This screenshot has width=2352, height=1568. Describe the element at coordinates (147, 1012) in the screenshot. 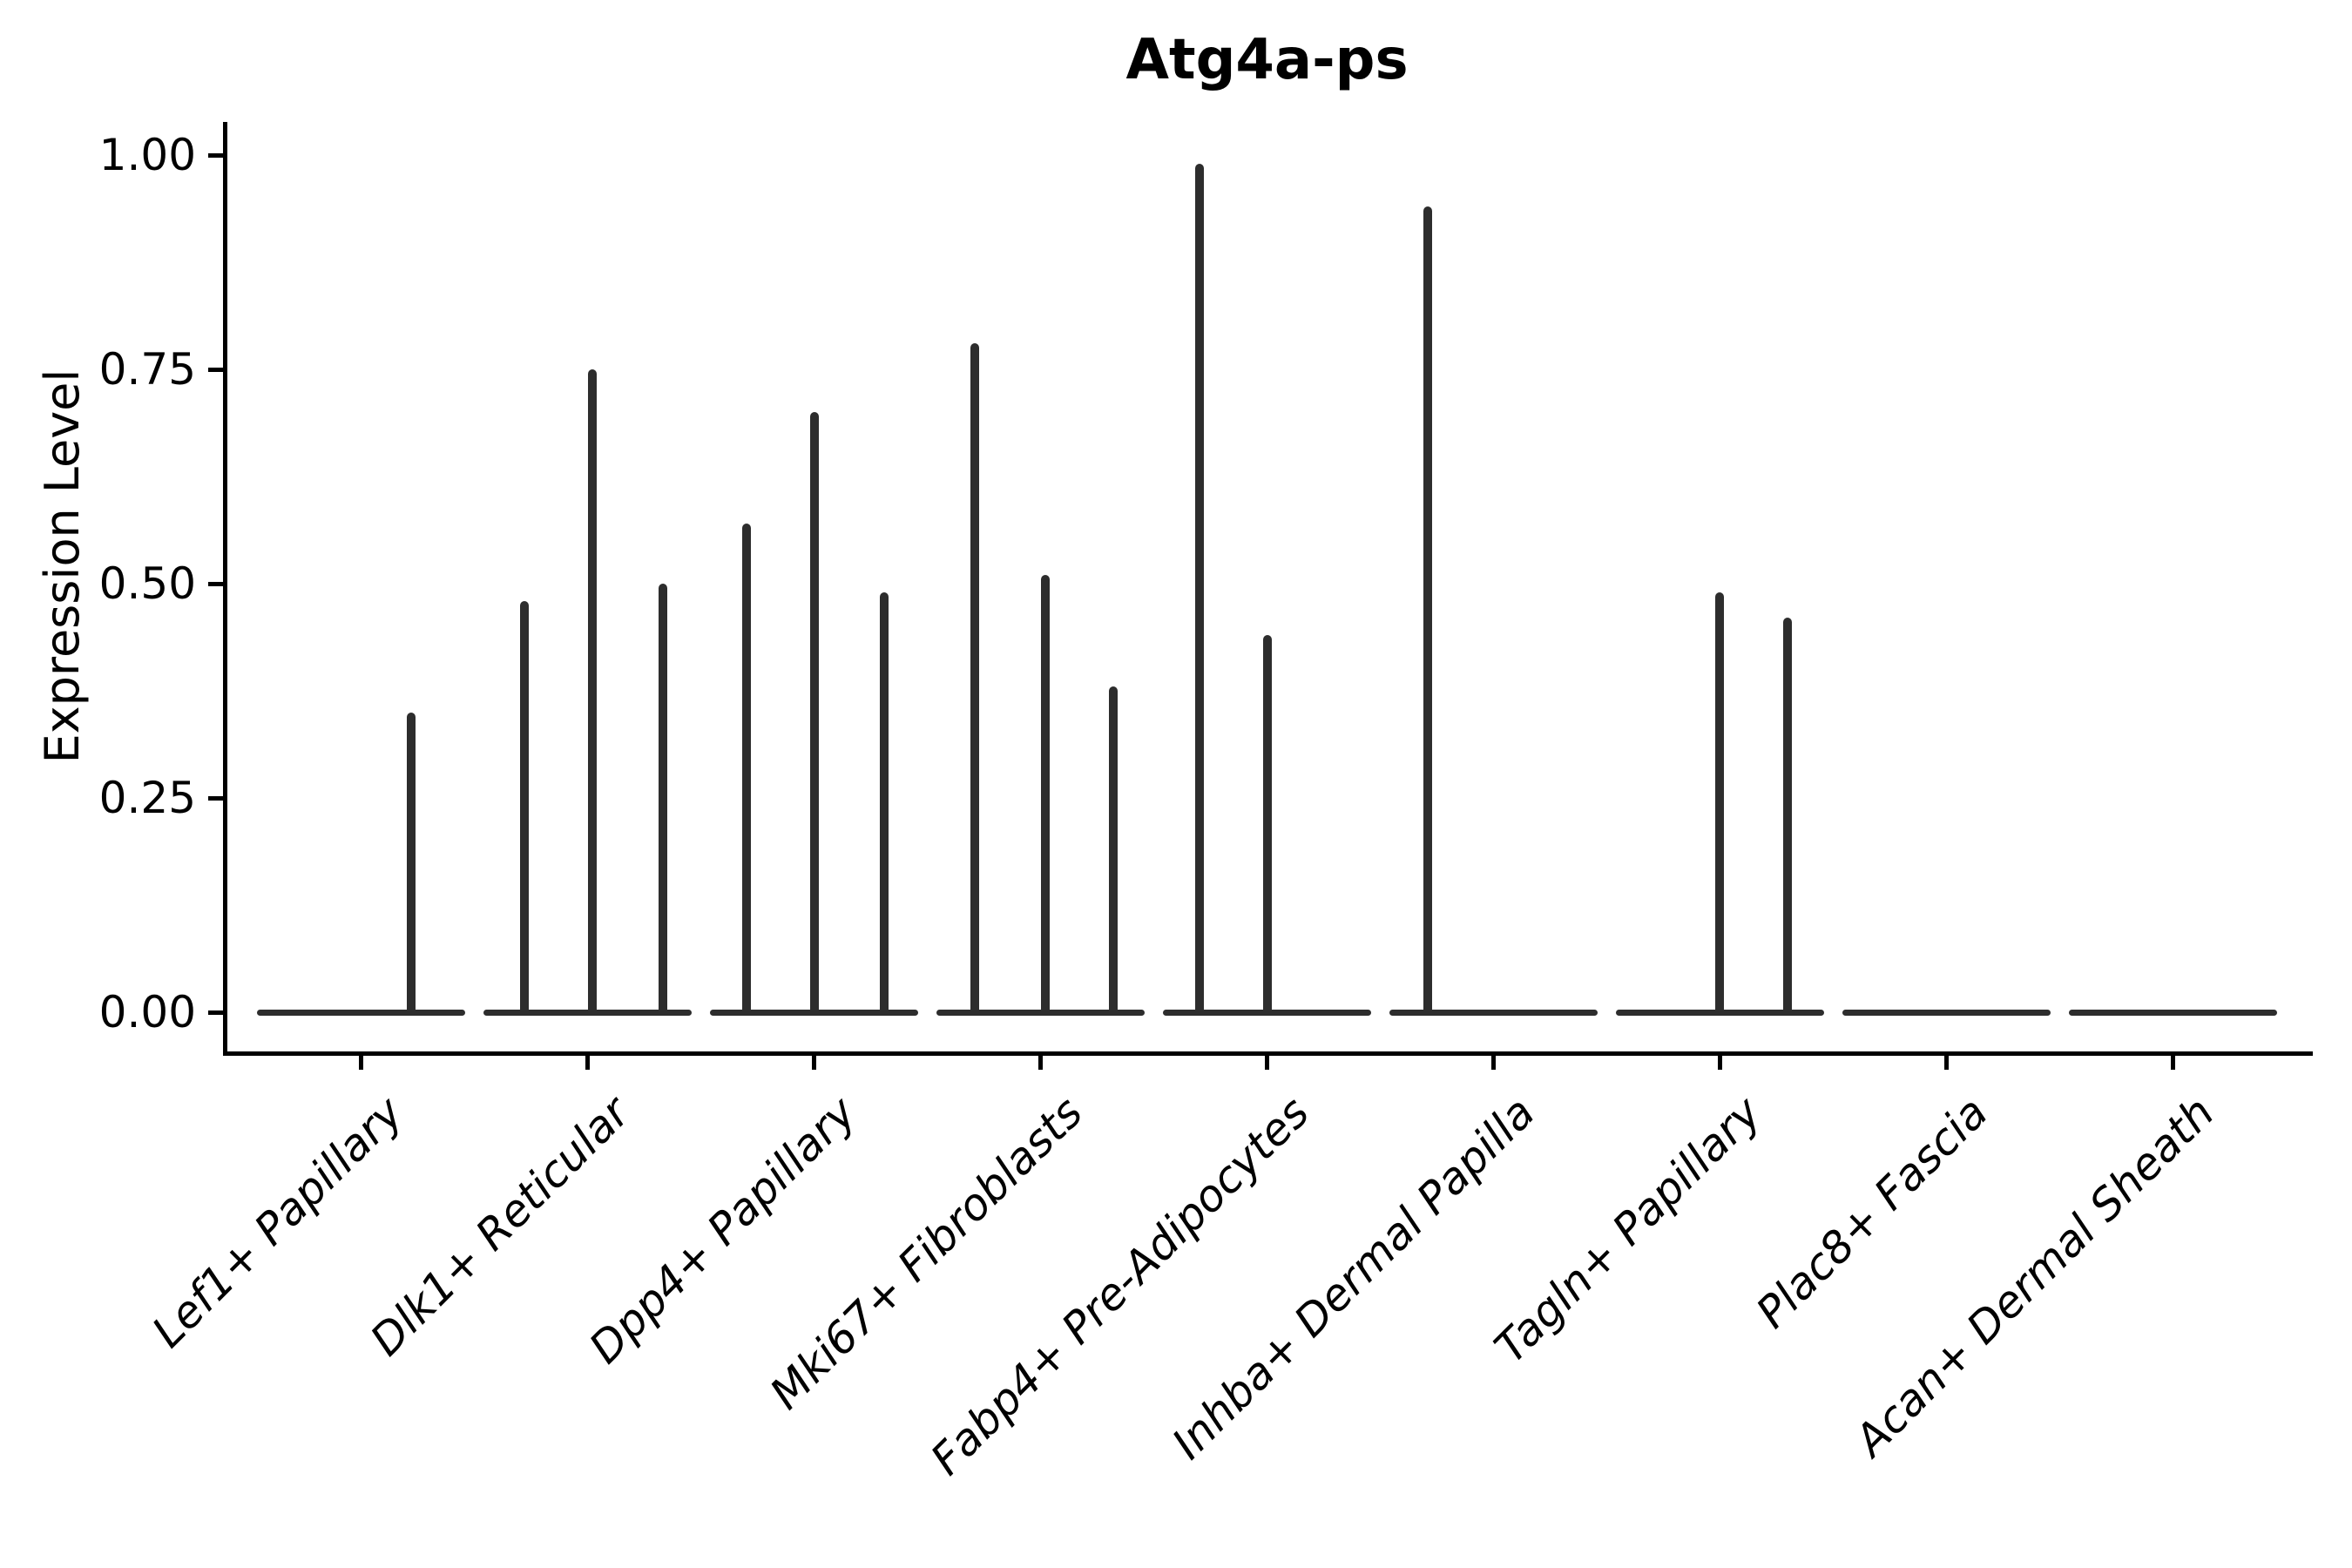

I see `y-tick-label: 0.00` at that location.